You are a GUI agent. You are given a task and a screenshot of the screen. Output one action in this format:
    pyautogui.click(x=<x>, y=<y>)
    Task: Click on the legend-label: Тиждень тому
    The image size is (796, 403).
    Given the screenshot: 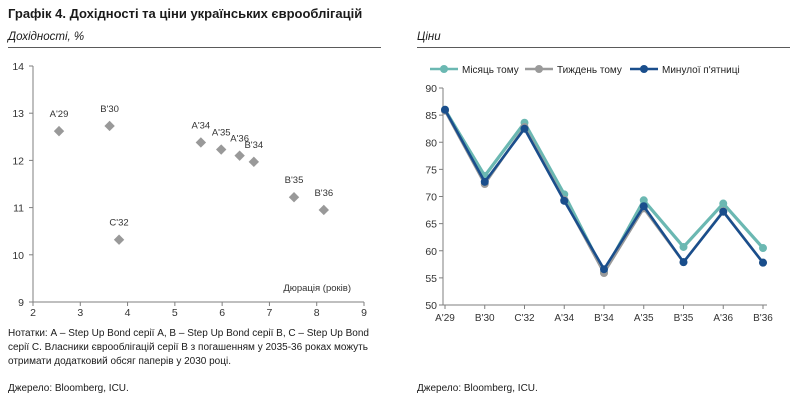 What is the action you would take?
    pyautogui.click(x=589, y=70)
    